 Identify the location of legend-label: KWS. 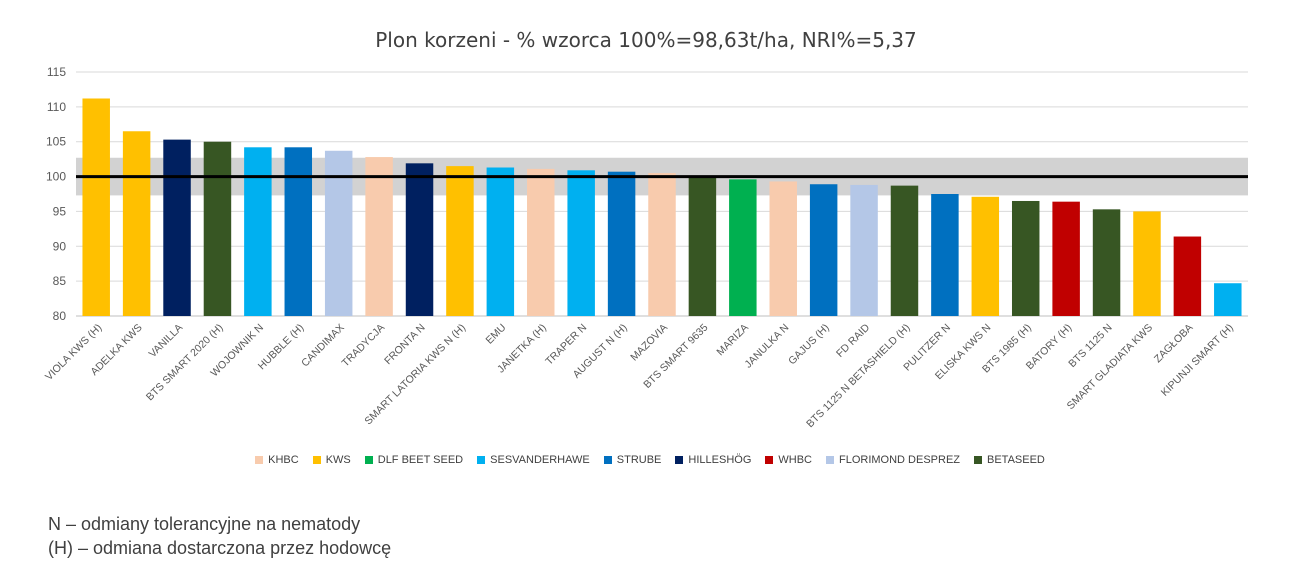
(338, 460).